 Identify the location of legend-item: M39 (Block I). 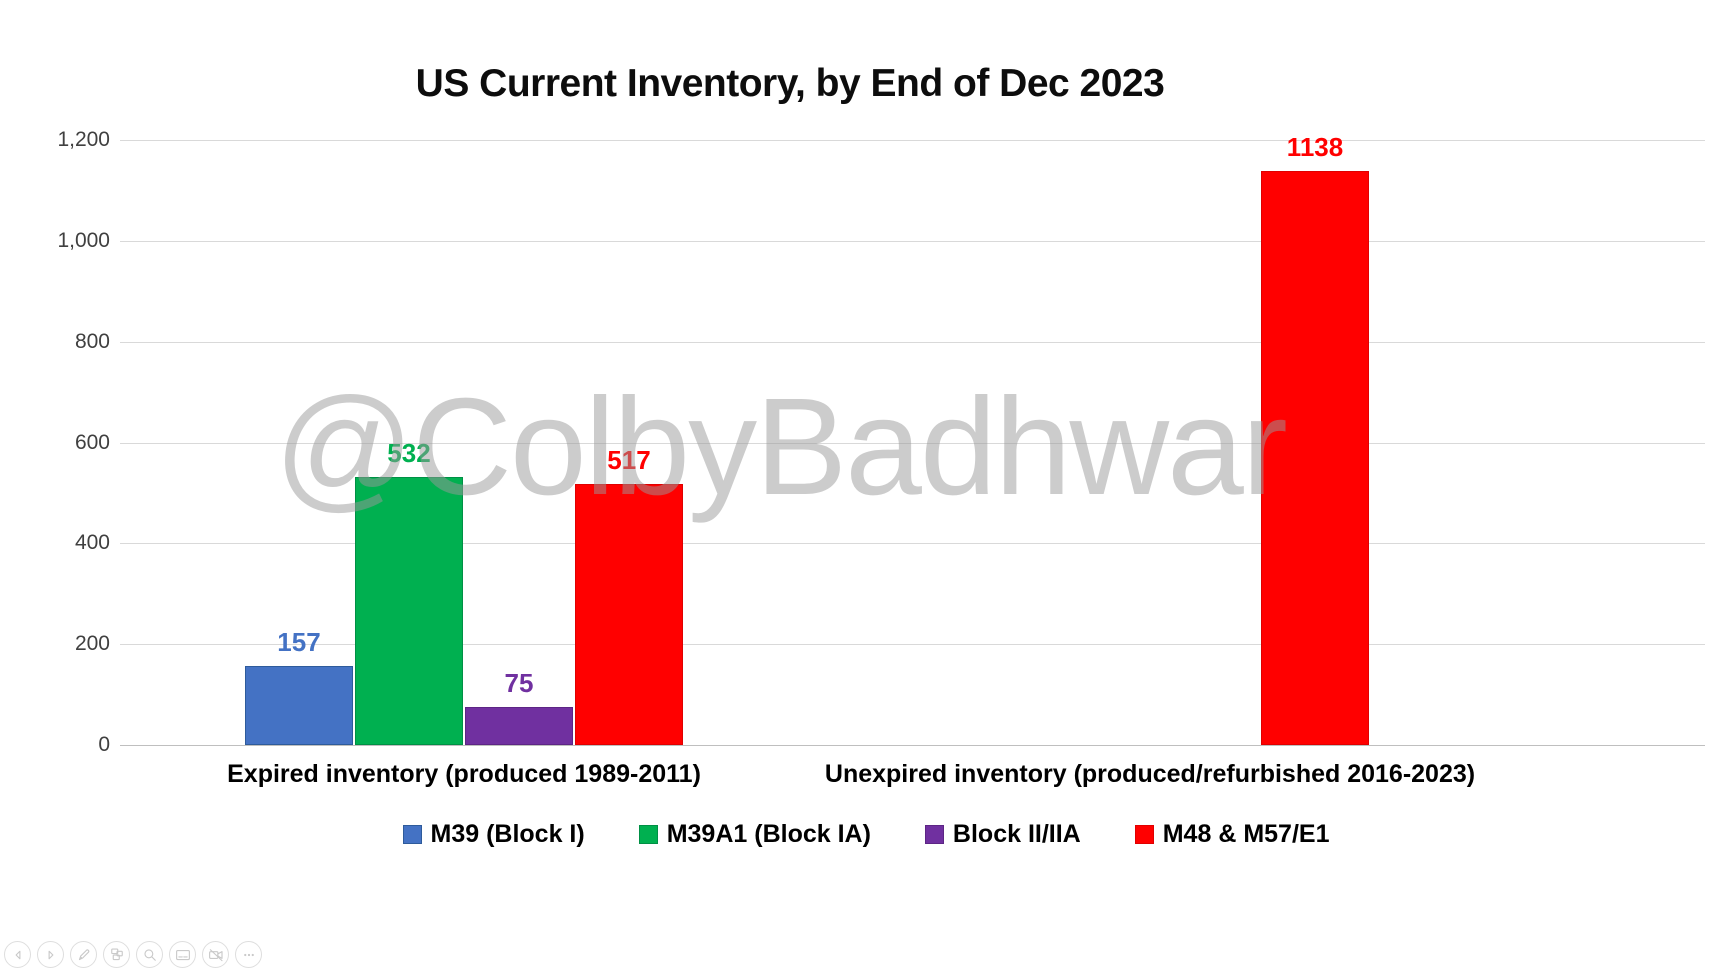
(493, 834).